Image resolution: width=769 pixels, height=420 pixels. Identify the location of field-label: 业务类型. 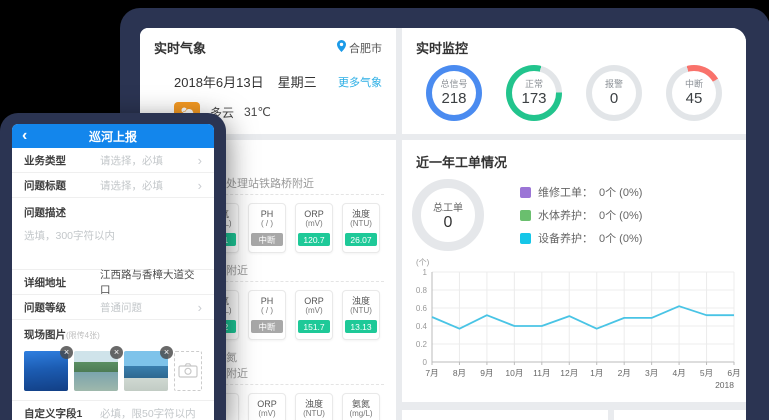
(45, 160).